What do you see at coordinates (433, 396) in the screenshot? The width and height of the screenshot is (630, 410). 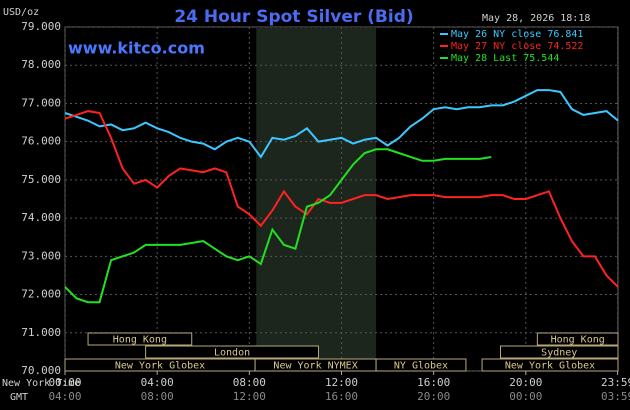 I see `x2-tick-label: 20:00` at bounding box center [433, 396].